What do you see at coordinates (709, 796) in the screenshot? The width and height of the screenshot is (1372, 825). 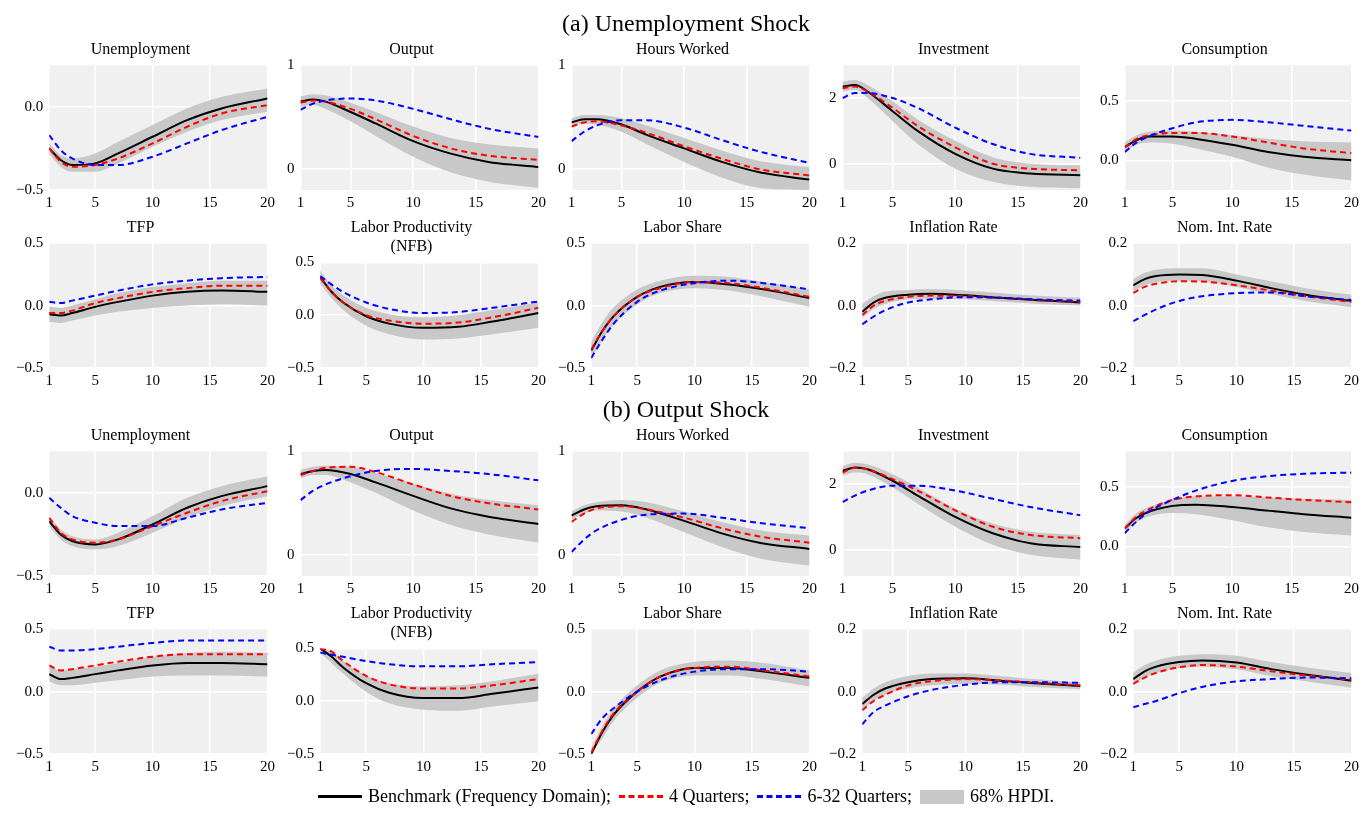 I see `legend-label: 4 Quarters;` at bounding box center [709, 796].